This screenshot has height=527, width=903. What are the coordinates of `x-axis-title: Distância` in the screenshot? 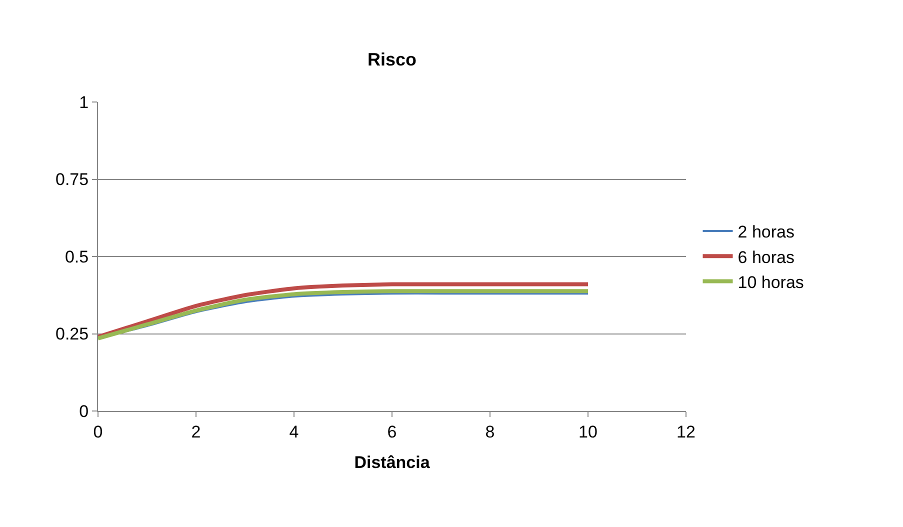 It's located at (392, 462).